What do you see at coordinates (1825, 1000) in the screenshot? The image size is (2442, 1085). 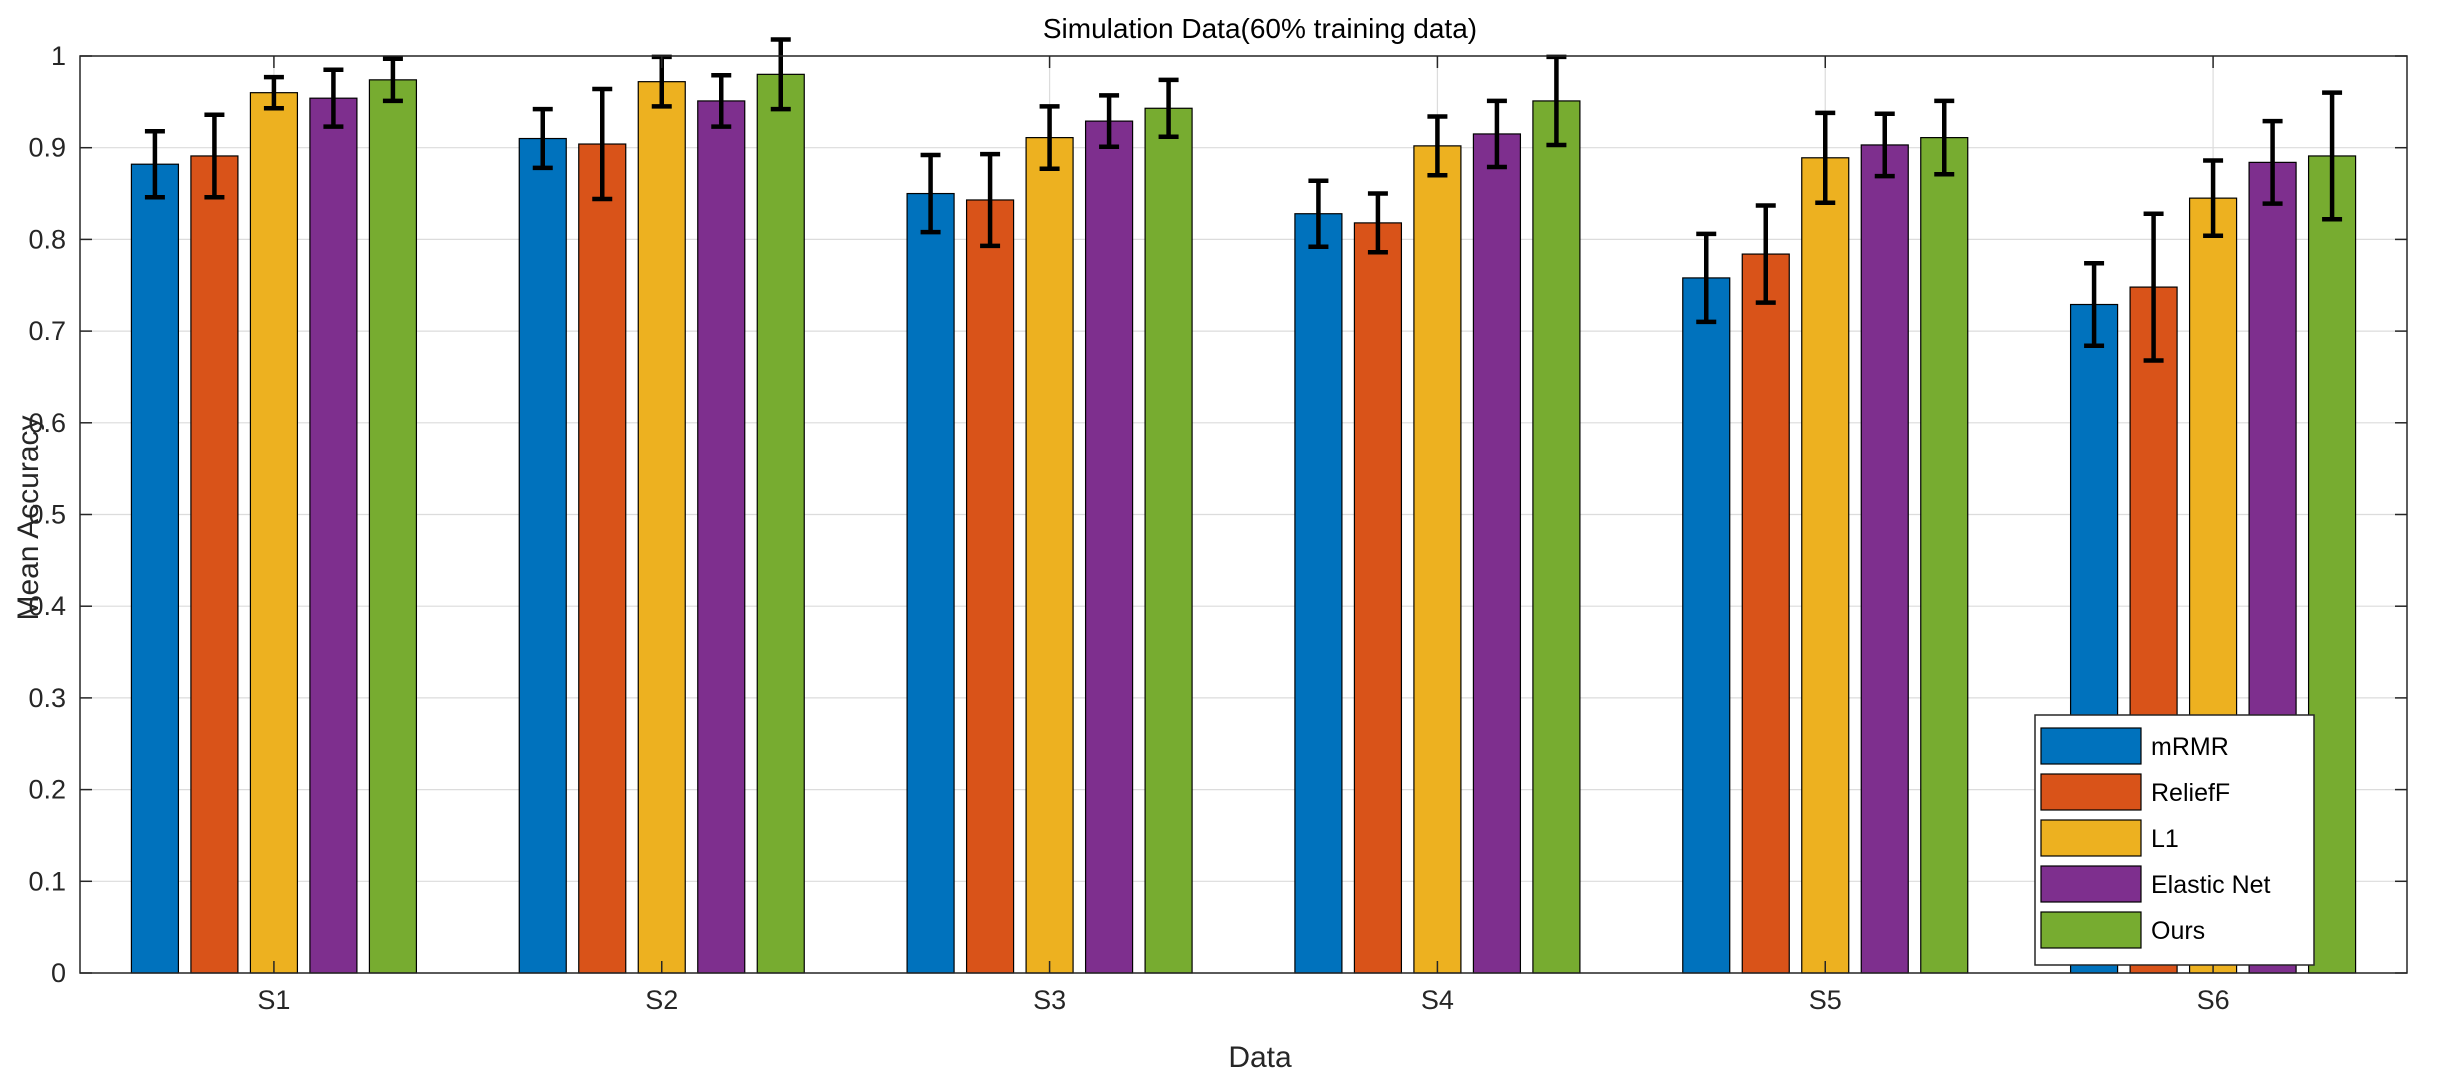 I see `x-tick-label: S5` at bounding box center [1825, 1000].